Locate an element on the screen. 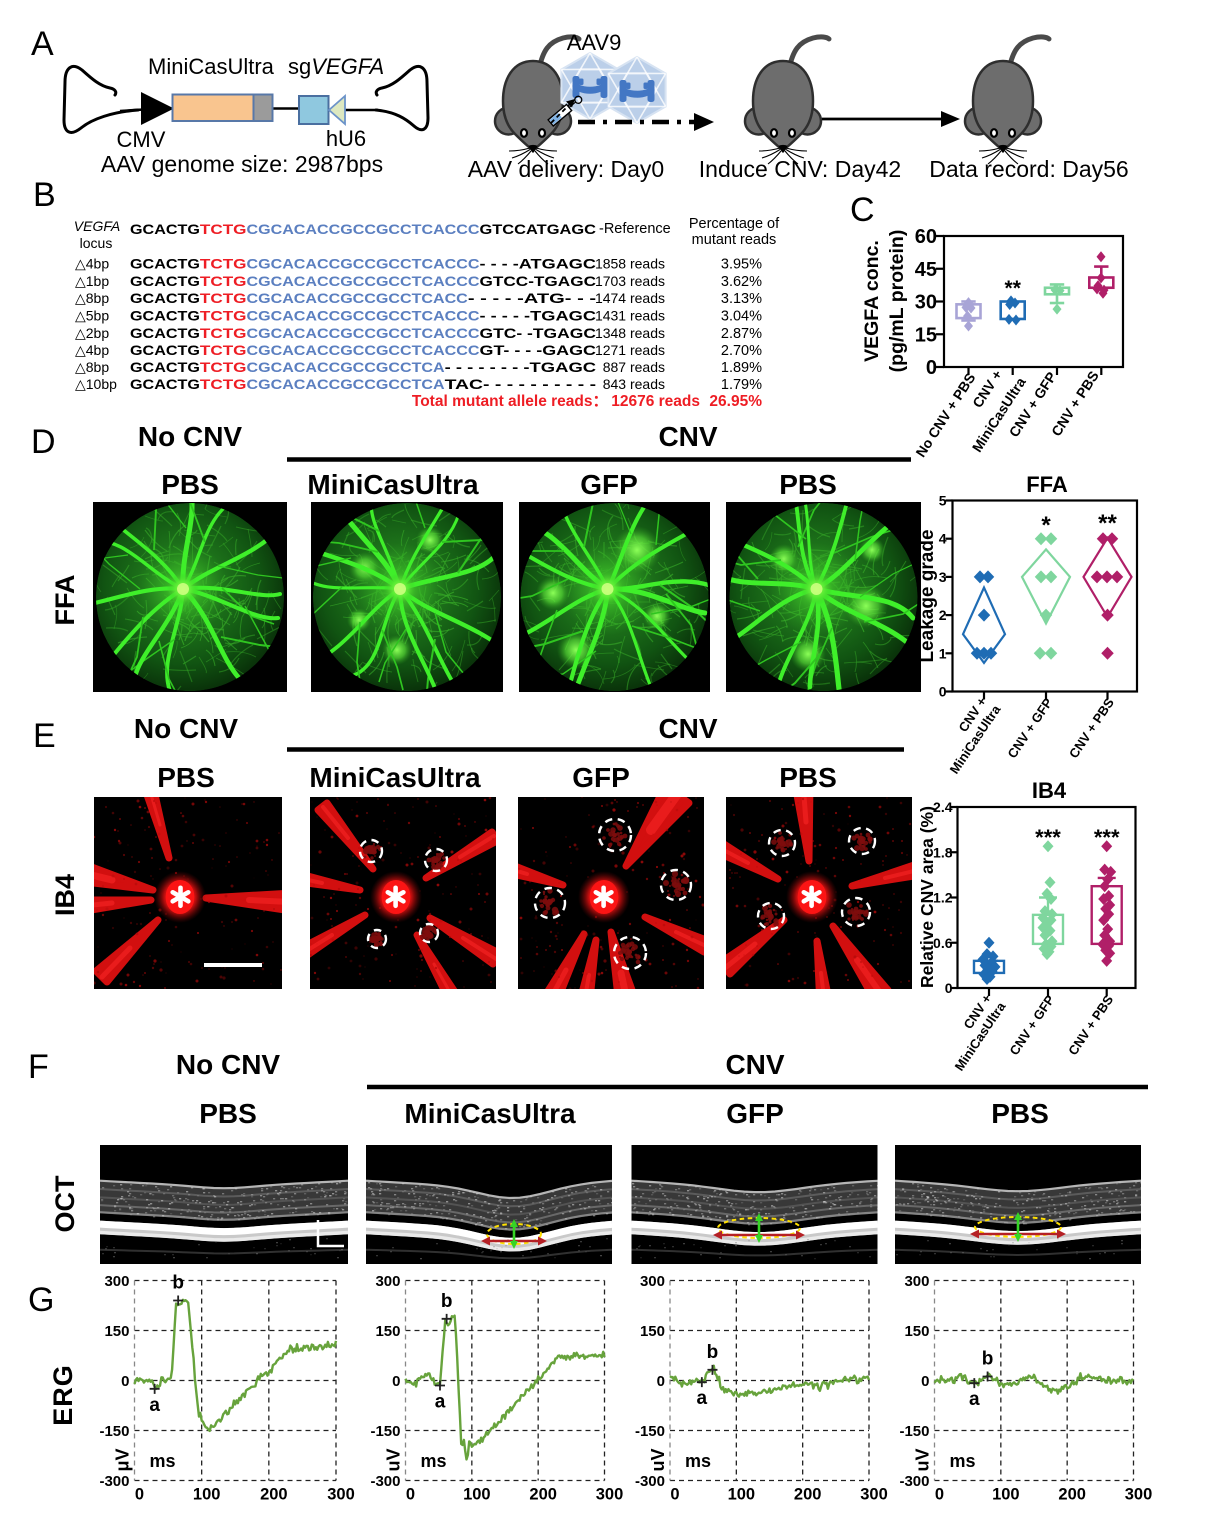  svg-text: mutant reads is located at coordinates (734, 240).